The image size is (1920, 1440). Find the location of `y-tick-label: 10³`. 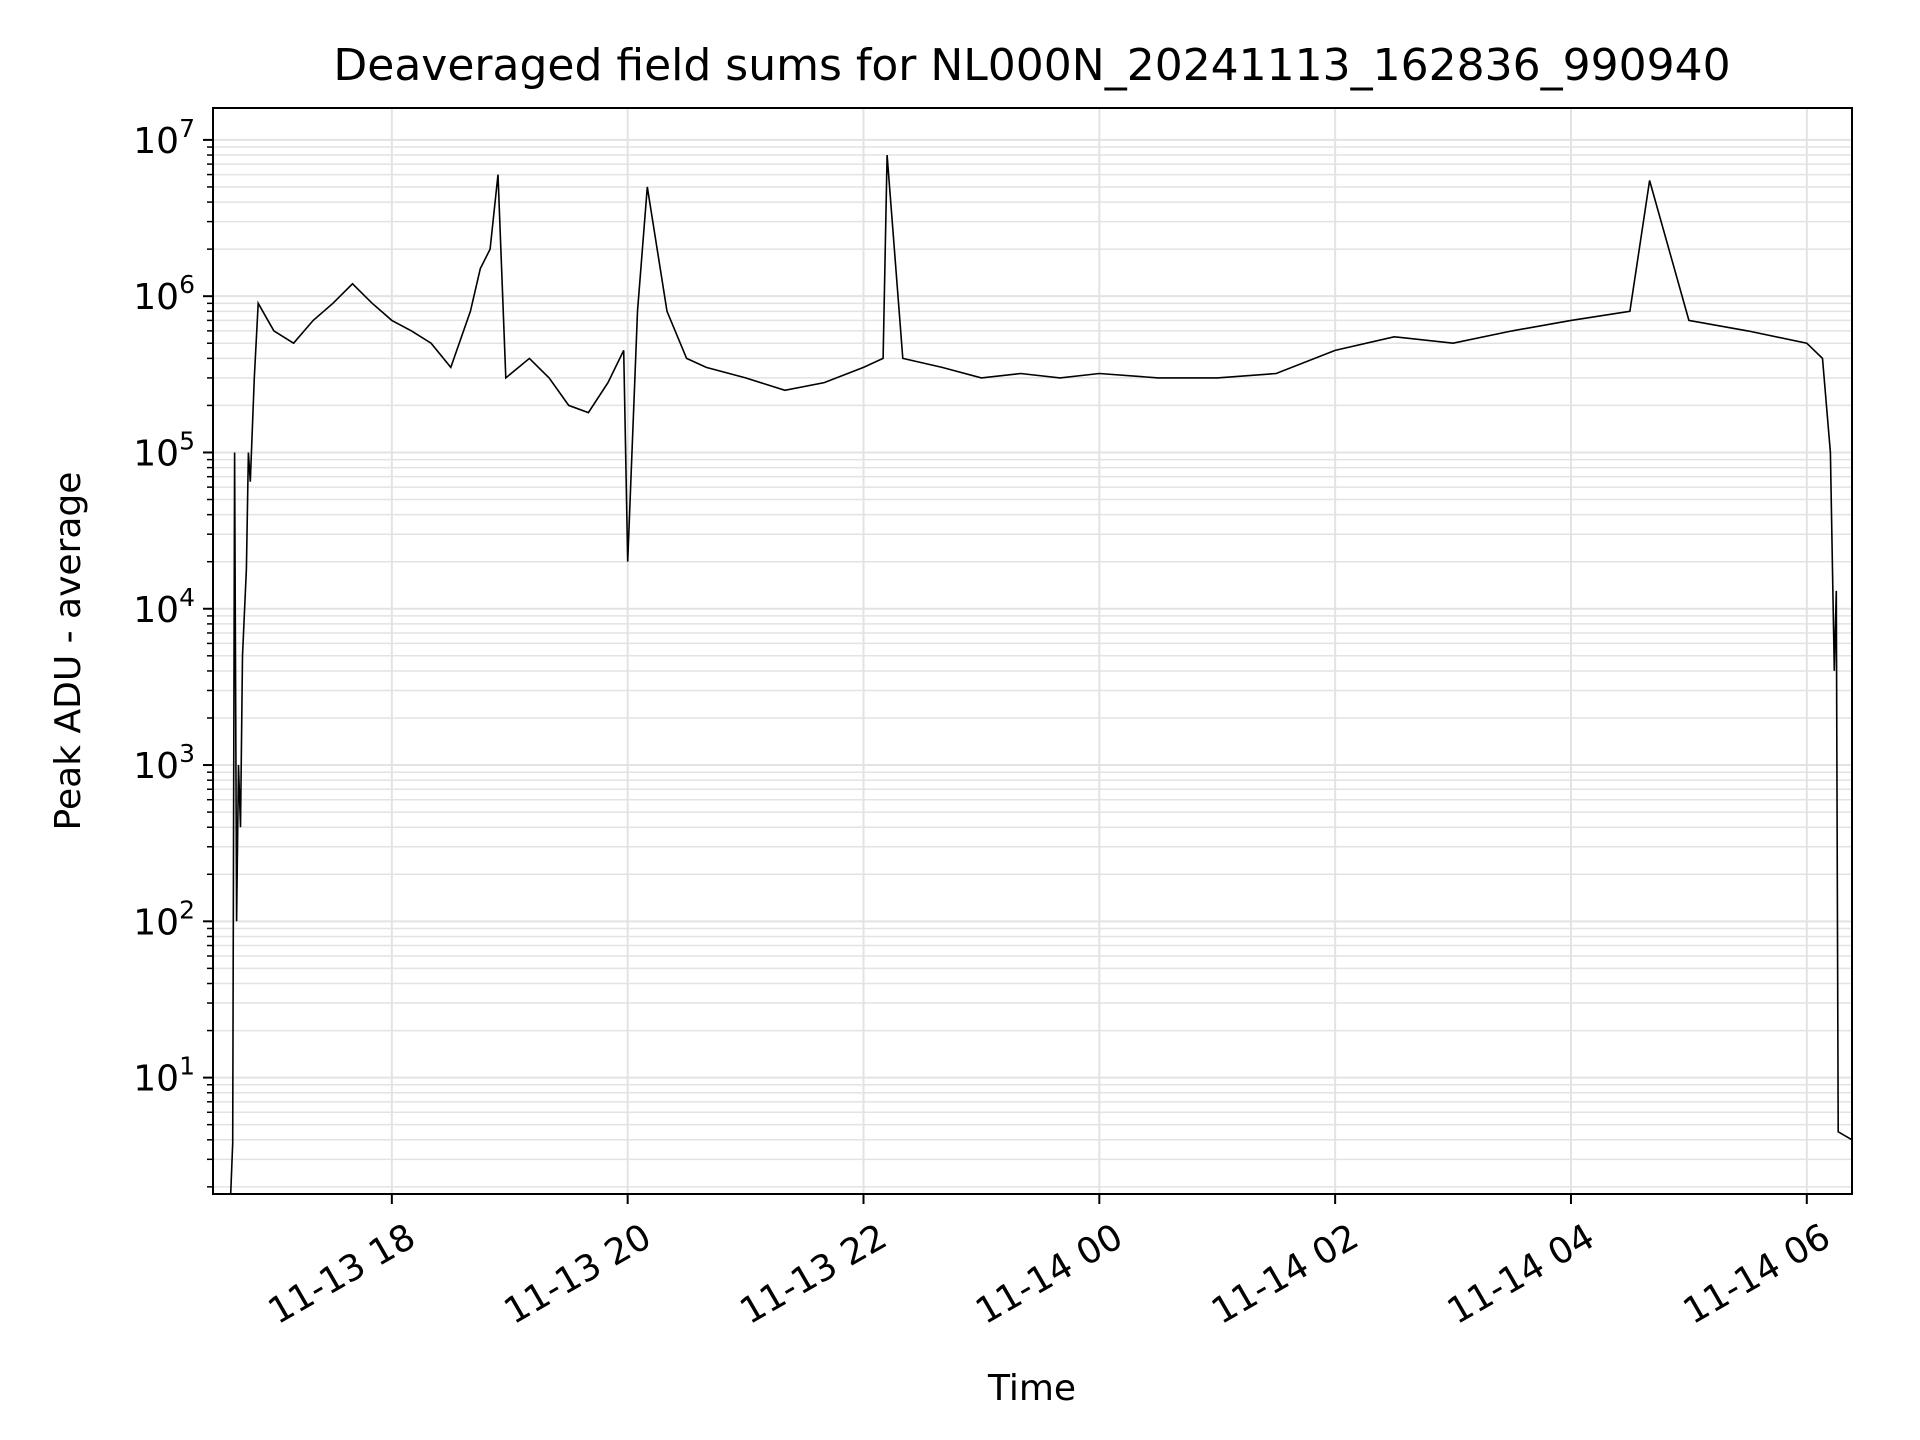

y-tick-label: 10³ is located at coordinates (164, 763).